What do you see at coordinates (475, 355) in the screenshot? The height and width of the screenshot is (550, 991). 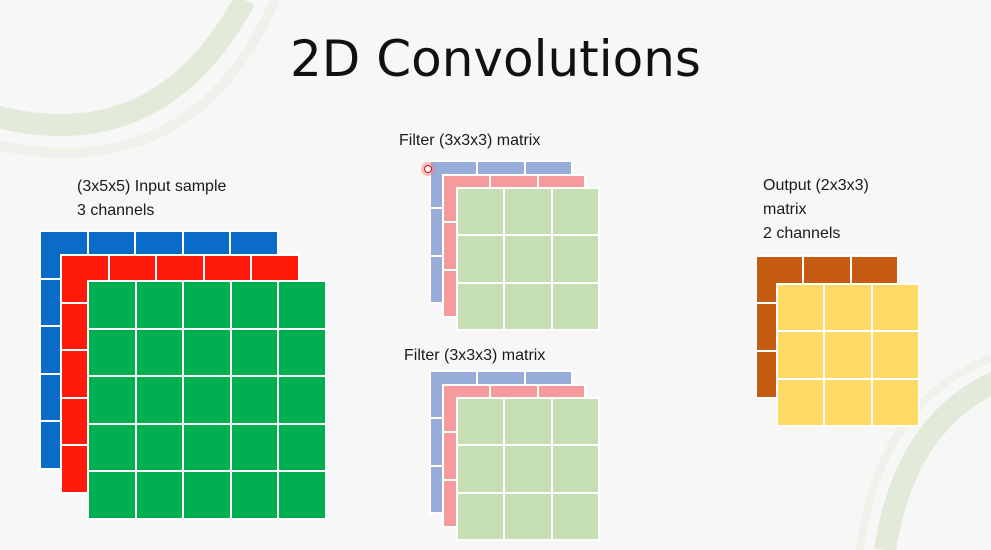 I see `filter-2-label: Filter (3x3x3) matrix` at bounding box center [475, 355].